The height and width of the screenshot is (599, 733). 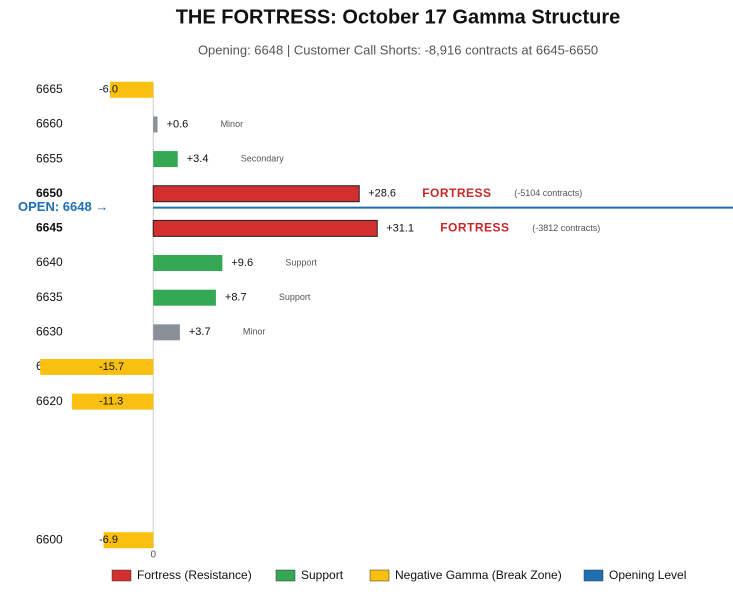 What do you see at coordinates (478, 575) in the screenshot?
I see `legend-label: Negative Gamma (Break Zone)` at bounding box center [478, 575].